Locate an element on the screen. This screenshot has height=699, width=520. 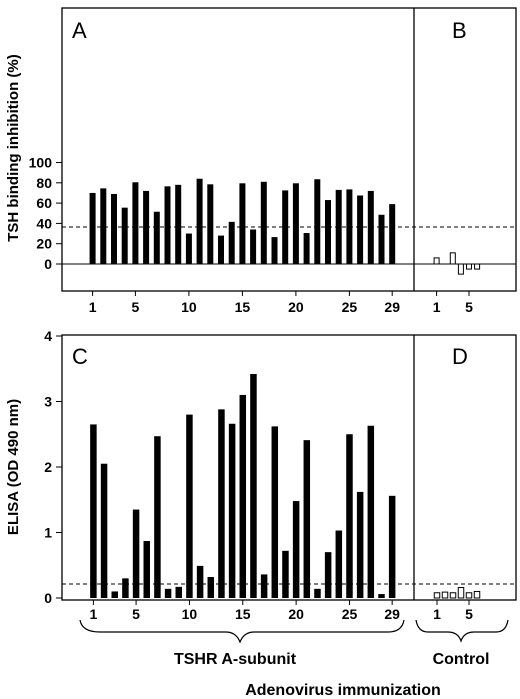
group-label-right: Control is located at coordinates (461, 659).